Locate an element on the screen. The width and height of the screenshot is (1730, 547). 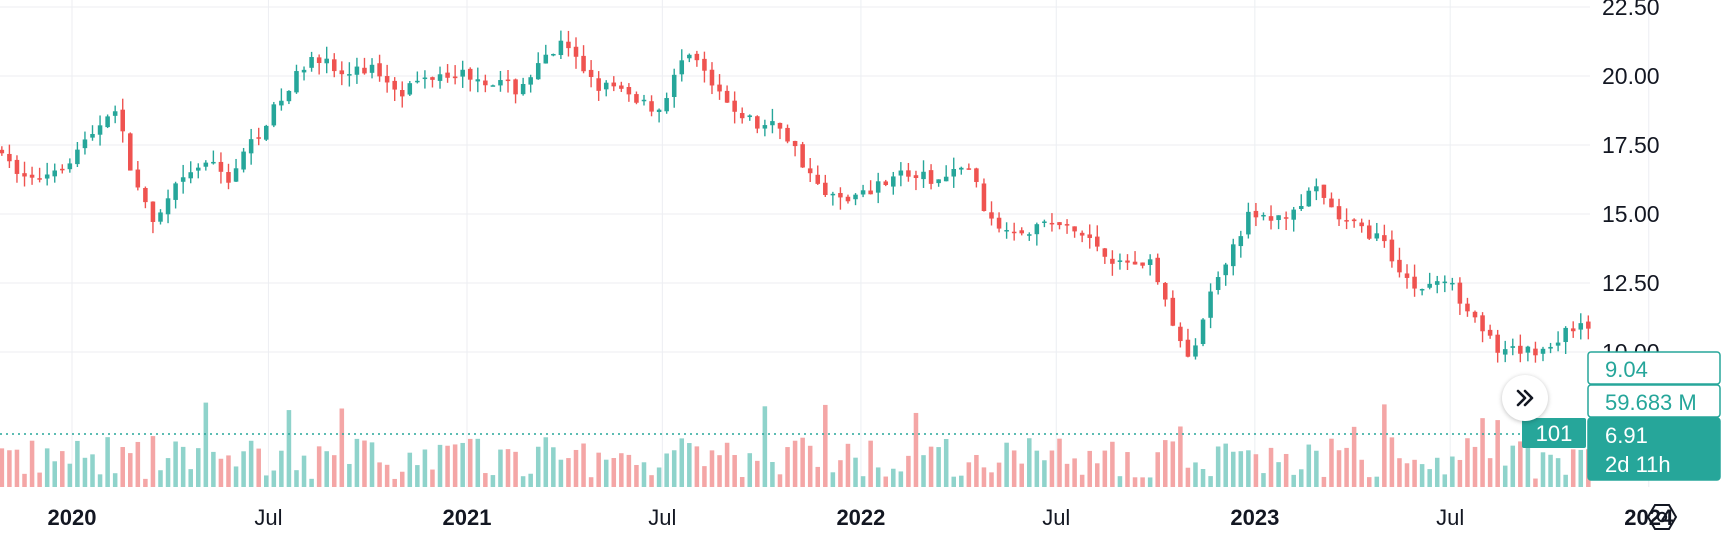
last-price-tag-text: 9.04 is located at coordinates (1626, 369).